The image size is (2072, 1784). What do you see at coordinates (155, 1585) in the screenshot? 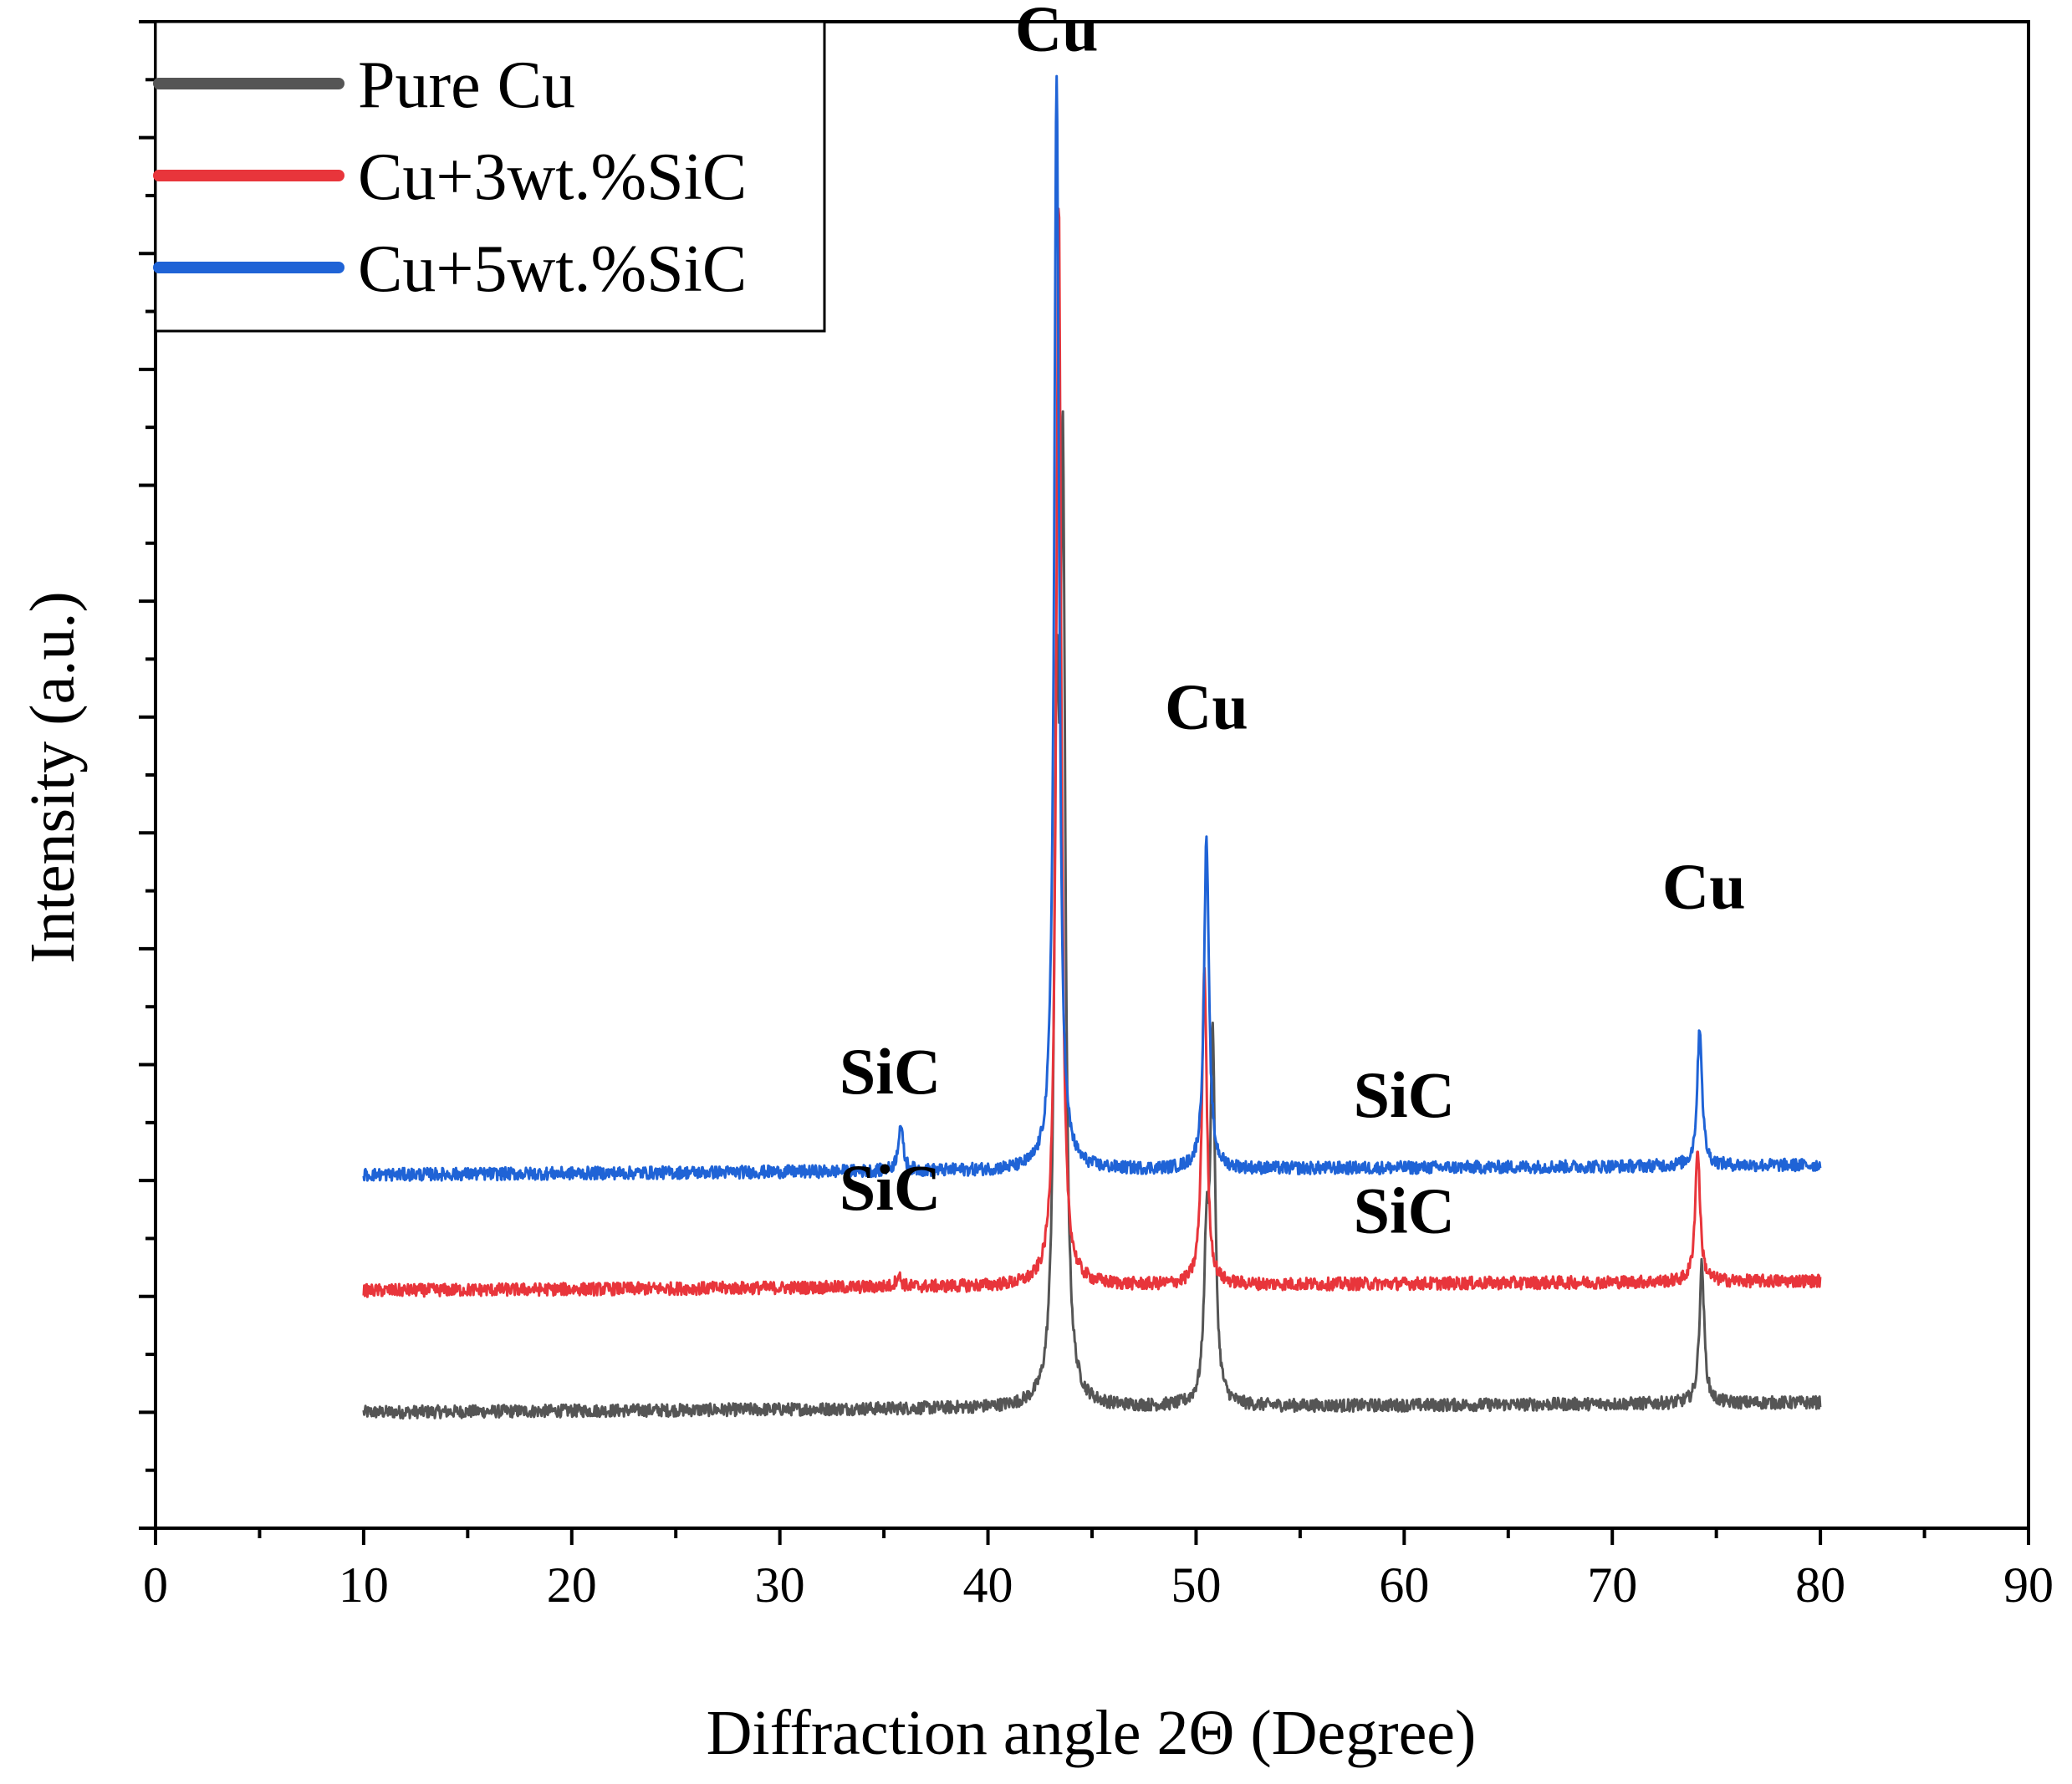
I see `x-tick-label: 0` at bounding box center [155, 1585].